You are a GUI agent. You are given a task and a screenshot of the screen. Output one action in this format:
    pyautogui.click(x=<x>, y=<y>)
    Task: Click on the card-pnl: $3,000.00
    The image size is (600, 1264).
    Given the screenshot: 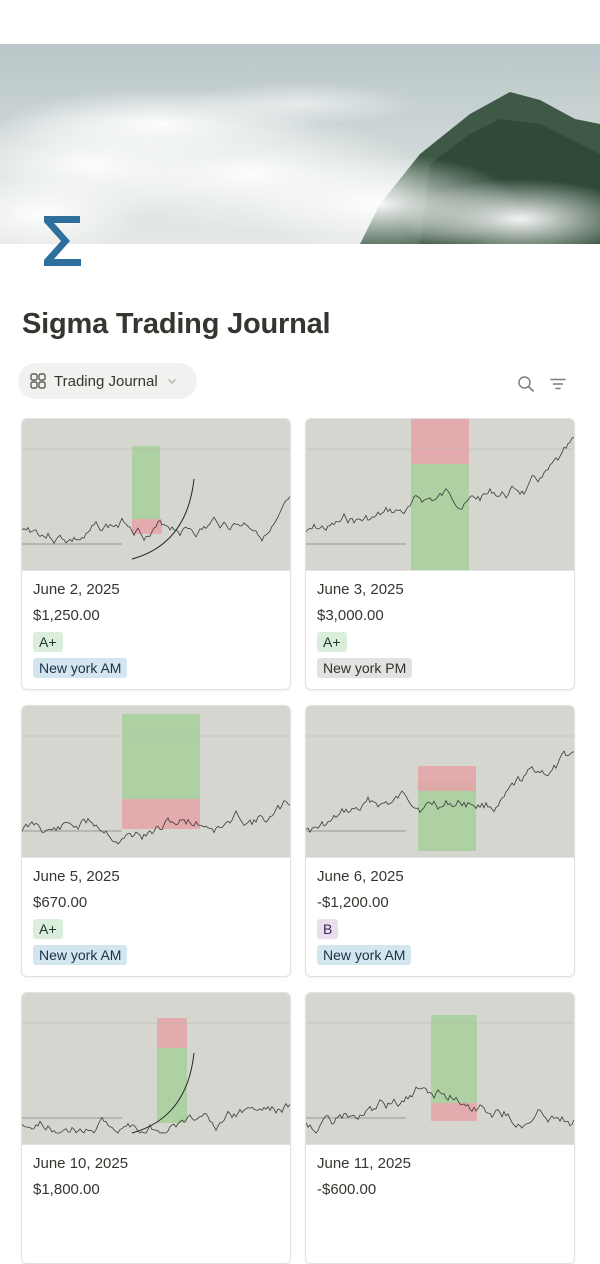 What is the action you would take?
    pyautogui.click(x=350, y=615)
    